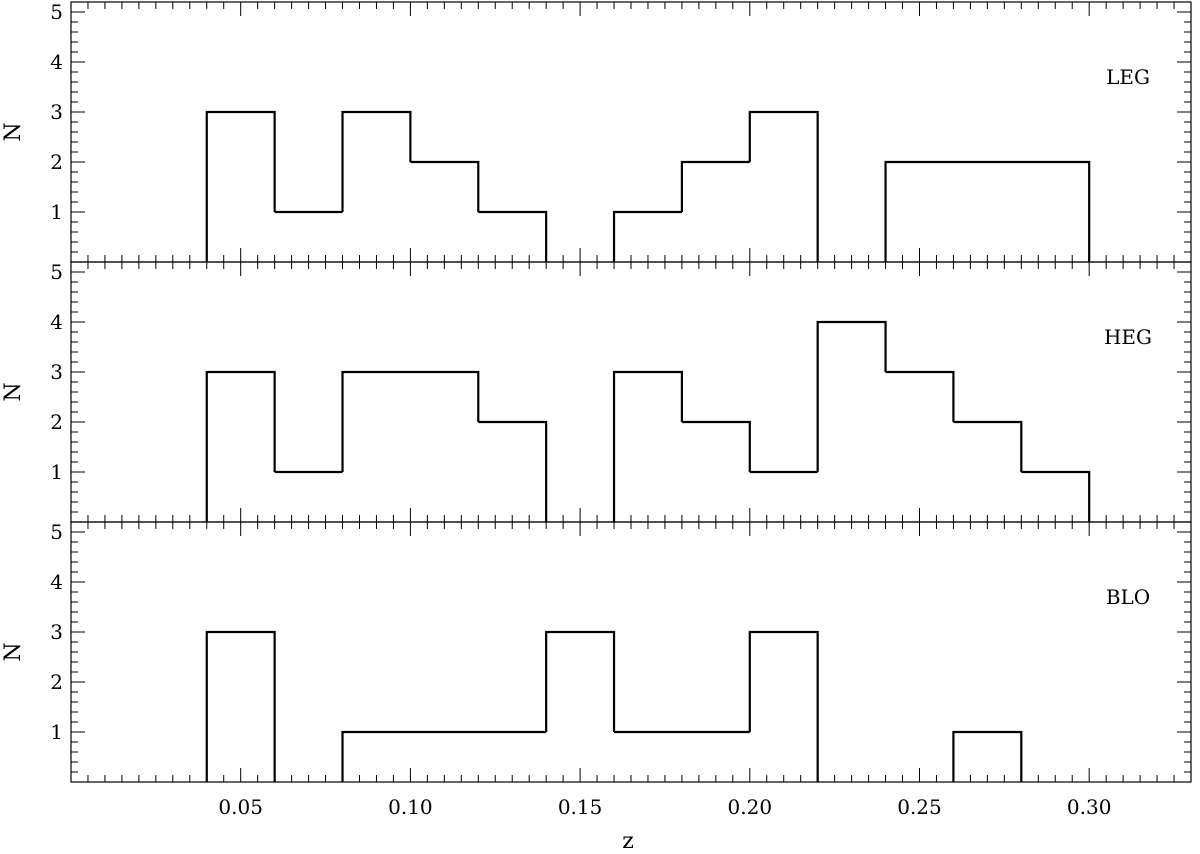  Describe the element at coordinates (648, 186) in the screenshot. I see `histogram-outline-leg` at that location.